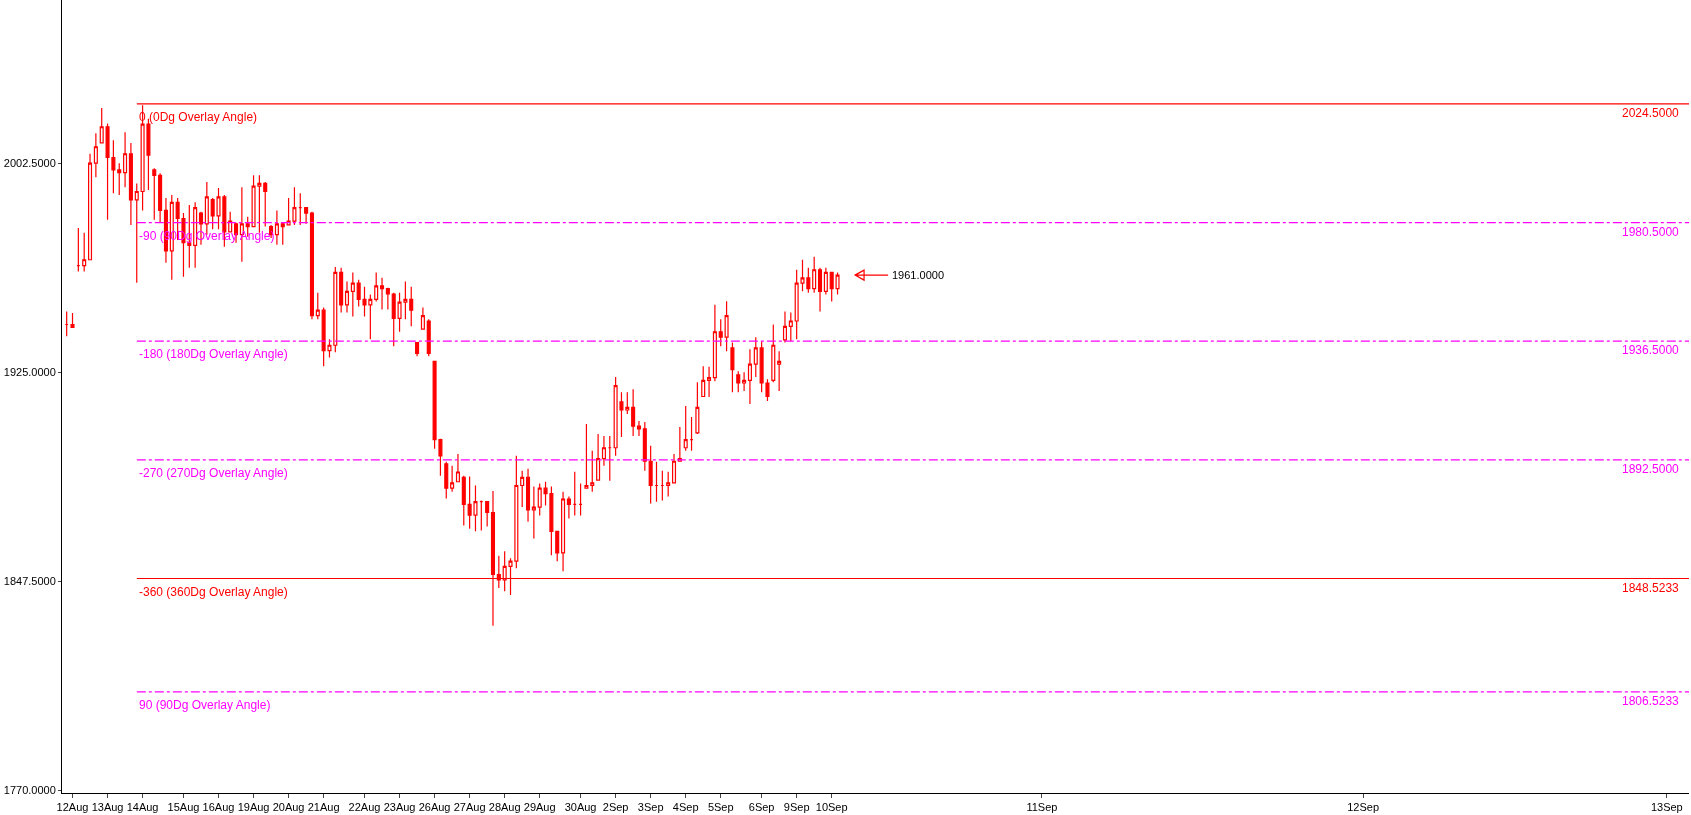 This screenshot has height=815, width=1691. What do you see at coordinates (29, 163) in the screenshot?
I see `y-tick-label: 2002.5000` at bounding box center [29, 163].